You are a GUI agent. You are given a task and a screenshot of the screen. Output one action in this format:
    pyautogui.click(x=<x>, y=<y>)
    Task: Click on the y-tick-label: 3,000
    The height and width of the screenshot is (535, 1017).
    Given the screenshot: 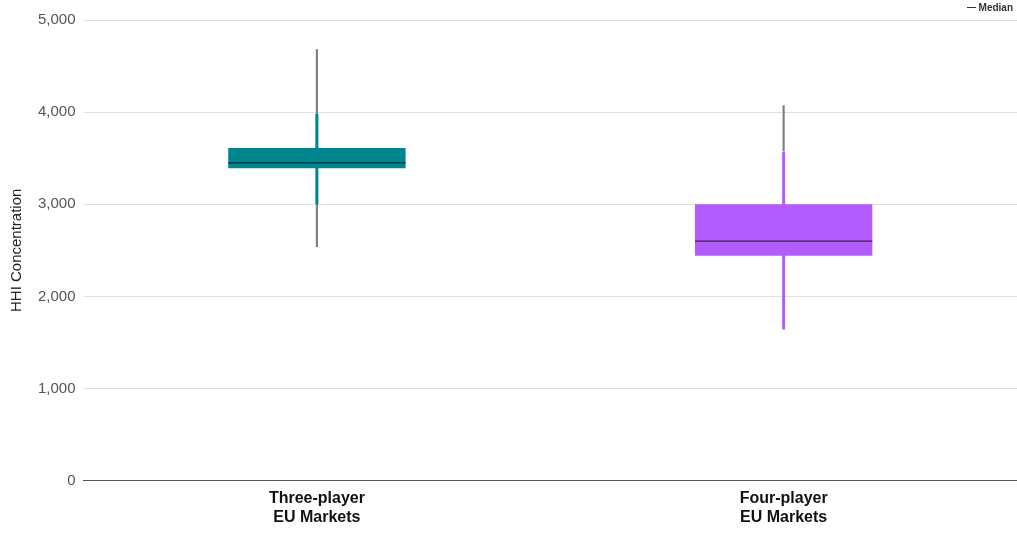 What is the action you would take?
    pyautogui.click(x=56, y=203)
    